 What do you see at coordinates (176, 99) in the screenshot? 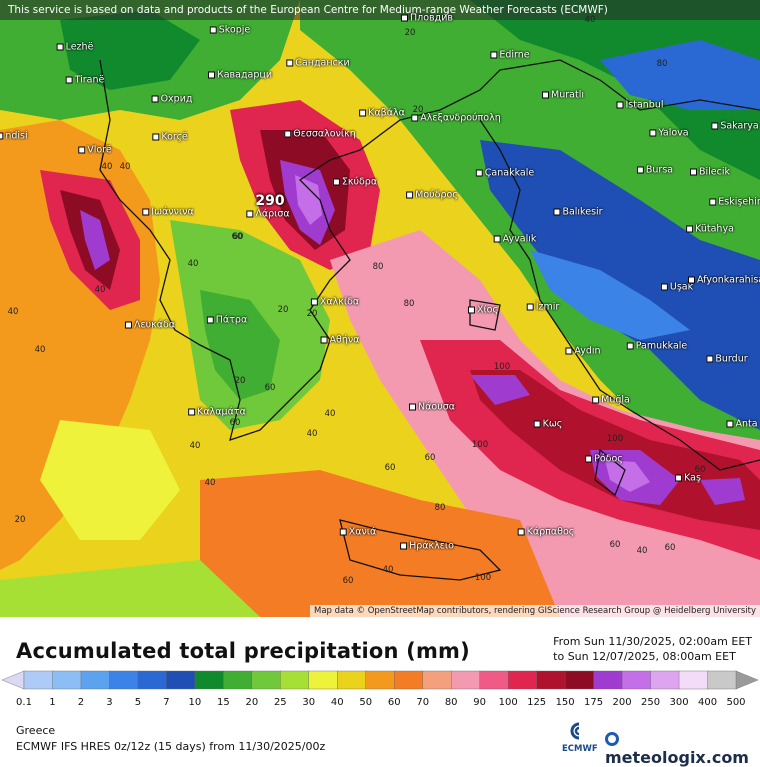
I see `city-name: Охрид` at bounding box center [176, 99].